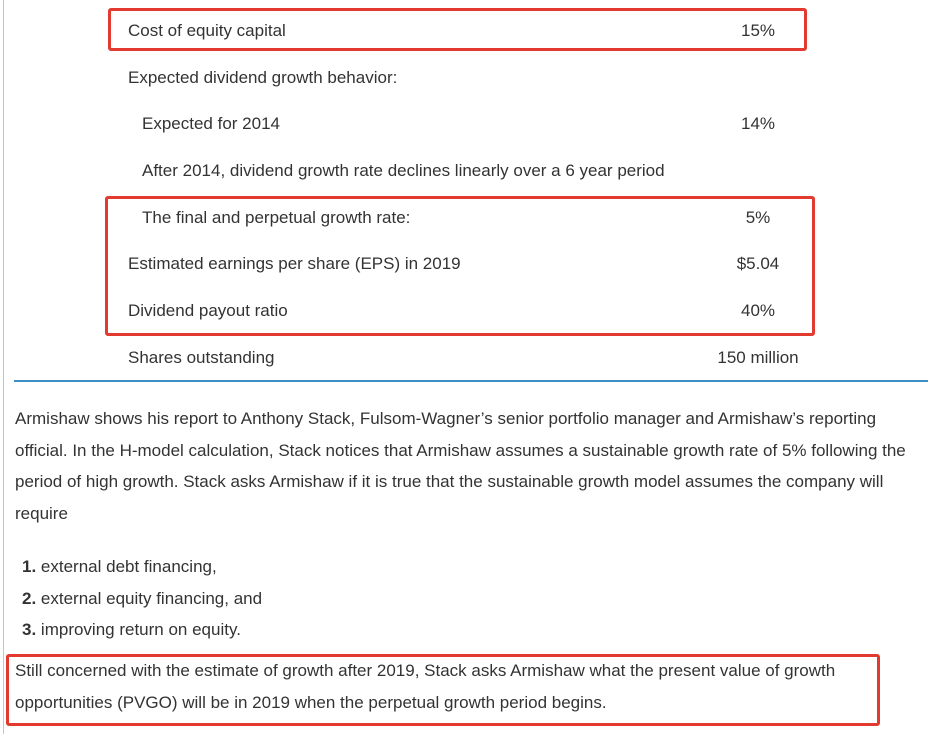 This screenshot has width=934, height=734. I want to click on highlight-box-growth-eps-payout, so click(460, 266).